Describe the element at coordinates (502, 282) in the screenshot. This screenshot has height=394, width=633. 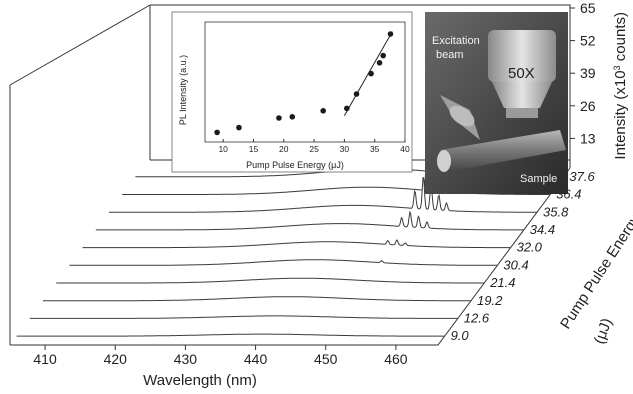
I see `energy-tick-label: 21.4` at that location.